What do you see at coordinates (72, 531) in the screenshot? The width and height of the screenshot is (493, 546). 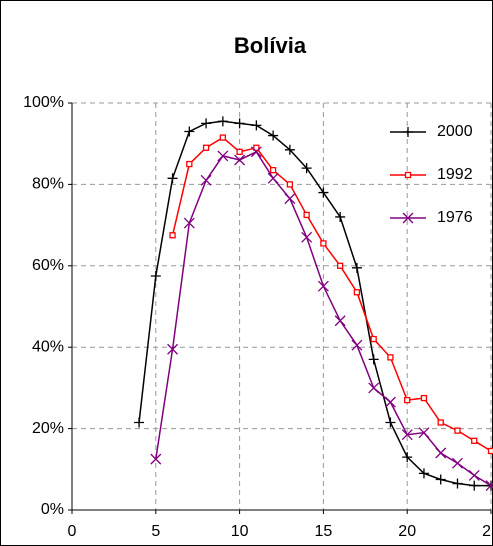 I see `x-tick-label: 0` at bounding box center [72, 531].